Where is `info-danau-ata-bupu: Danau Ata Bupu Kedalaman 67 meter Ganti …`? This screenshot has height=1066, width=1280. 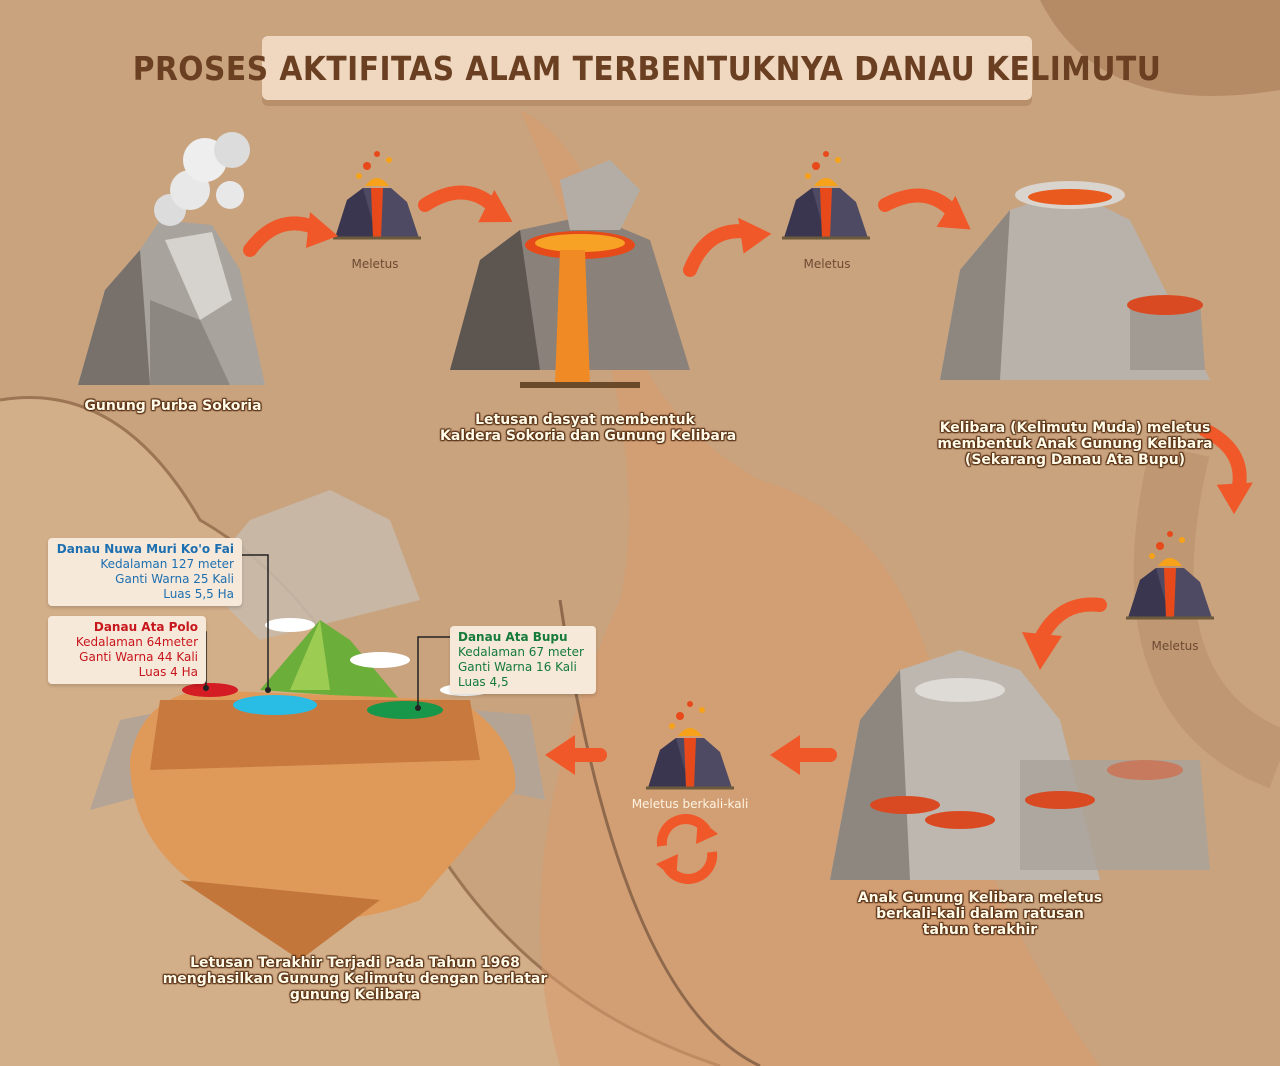 info-danau-ata-bupu: Danau Ata Bupu Kedalaman 67 meter Ganti … is located at coordinates (523, 660).